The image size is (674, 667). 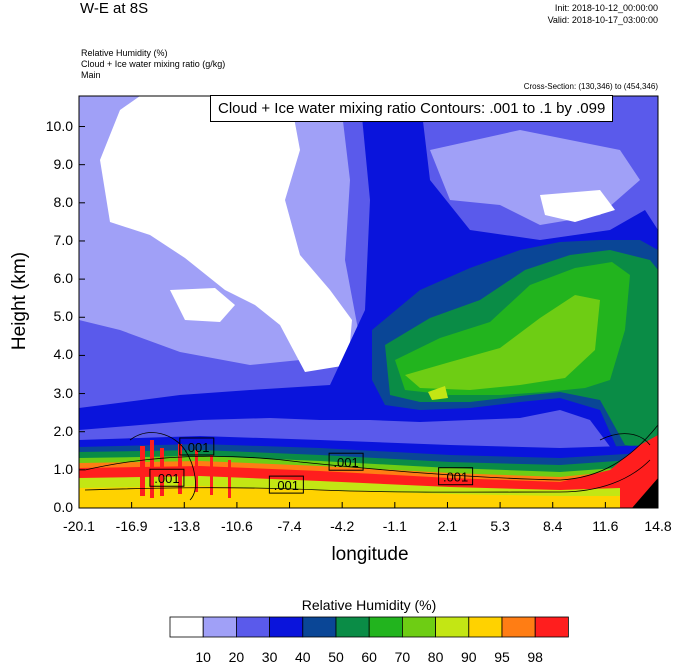 What do you see at coordinates (236, 526) in the screenshot?
I see `x-tick-label: -10.6` at bounding box center [236, 526].